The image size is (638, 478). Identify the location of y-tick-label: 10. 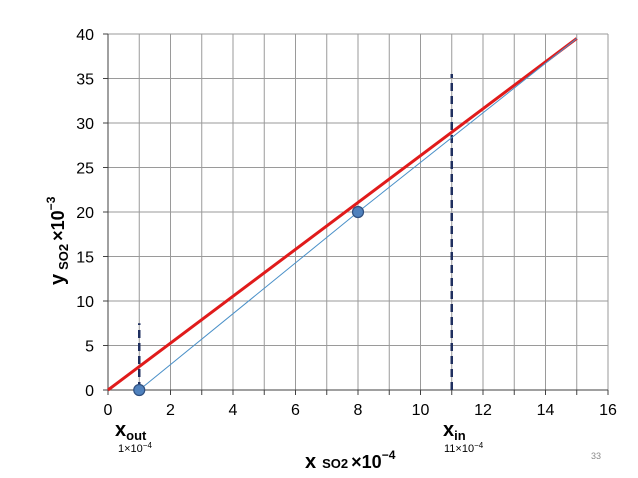
(85, 302).